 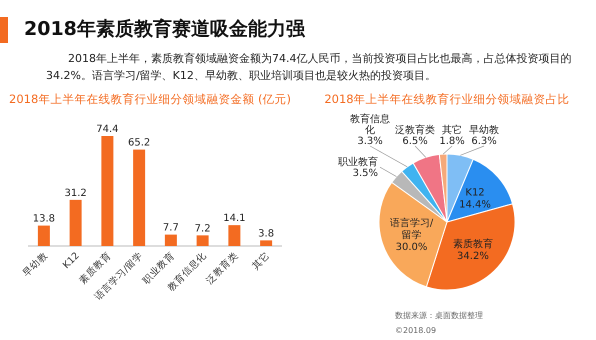 What do you see at coordinates (412, 228) in the screenshot?
I see `slice-label: 语言学习/留学` at bounding box center [412, 228].